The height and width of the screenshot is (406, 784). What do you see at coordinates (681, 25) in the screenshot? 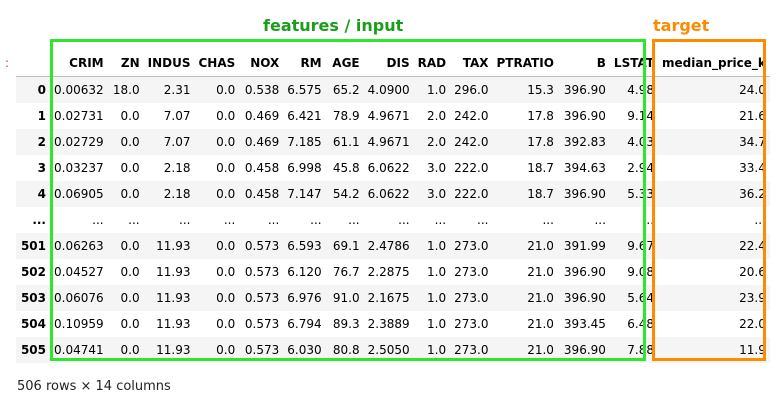
I see `target-label: target` at bounding box center [681, 25].